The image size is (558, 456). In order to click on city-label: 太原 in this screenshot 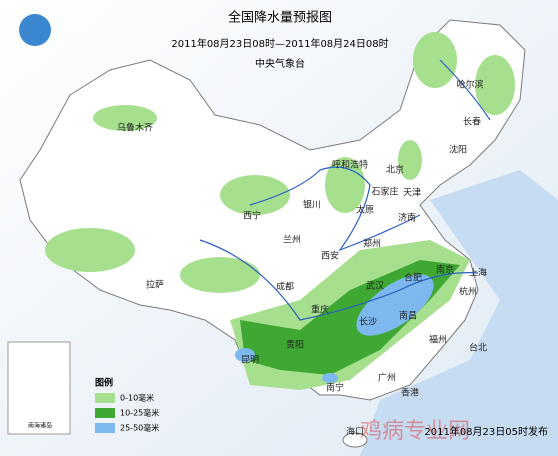, I will do `click(365, 210)`.